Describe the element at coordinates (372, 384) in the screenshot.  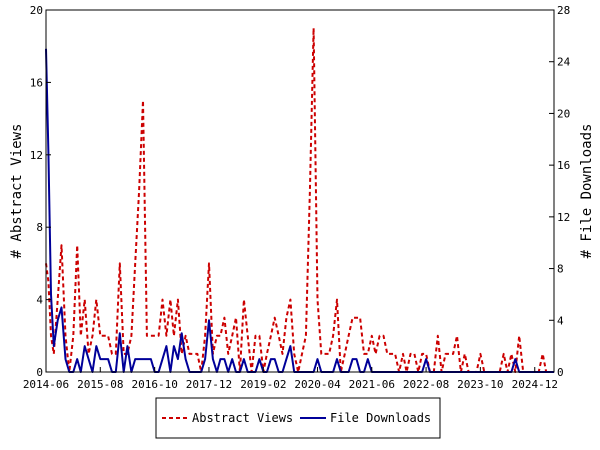
I see `x-tick-label-6: 2021-06` at that location.